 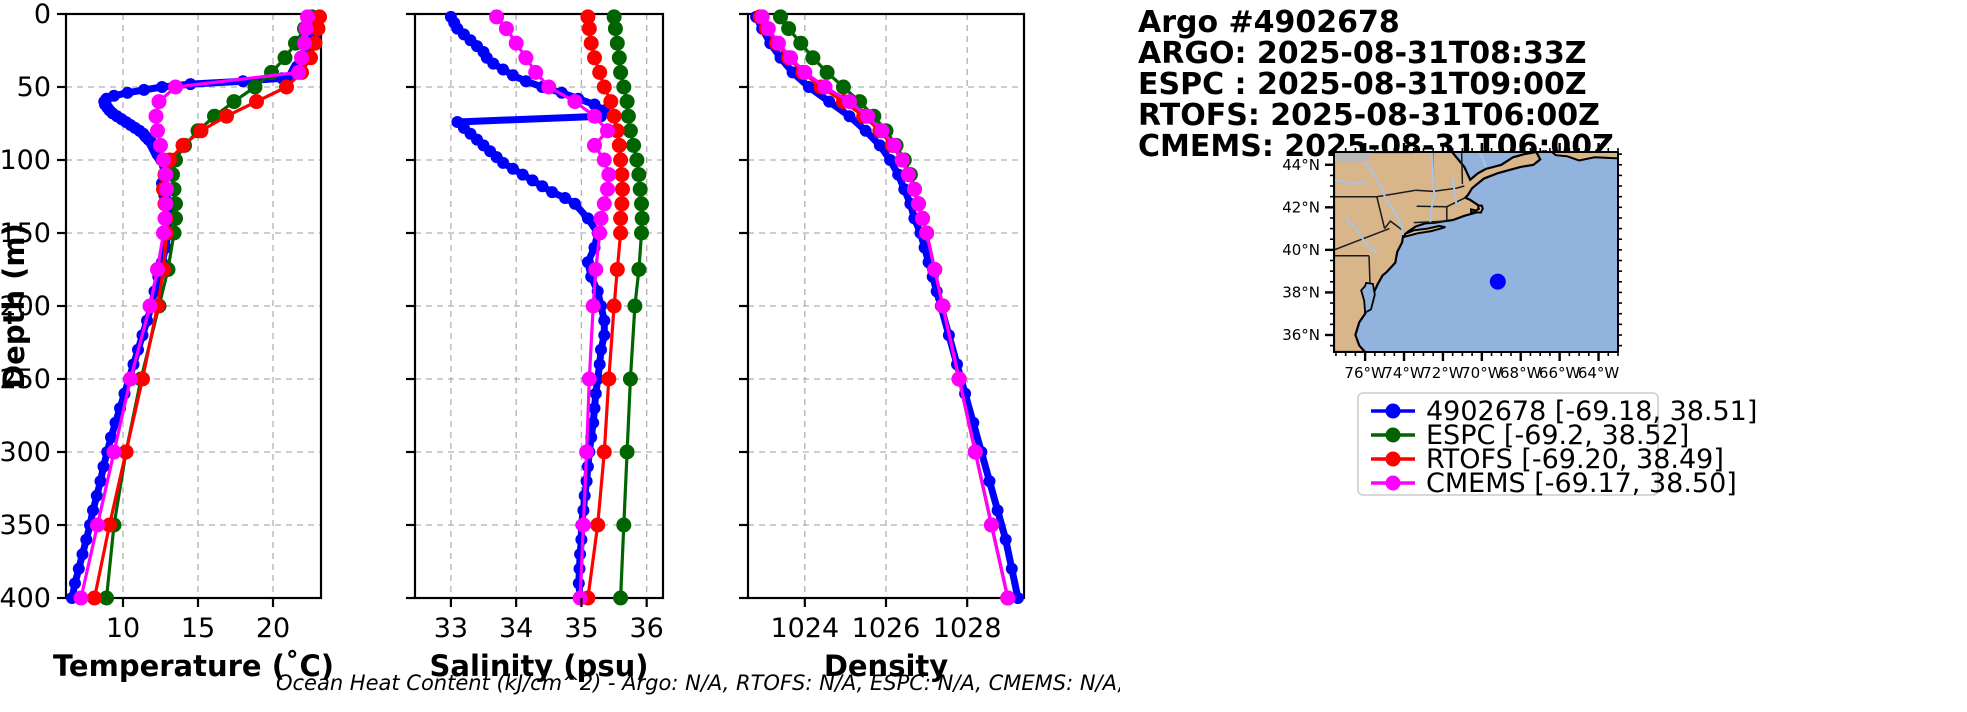 I want to click on y-tick-label: 400, so click(x=25, y=598).